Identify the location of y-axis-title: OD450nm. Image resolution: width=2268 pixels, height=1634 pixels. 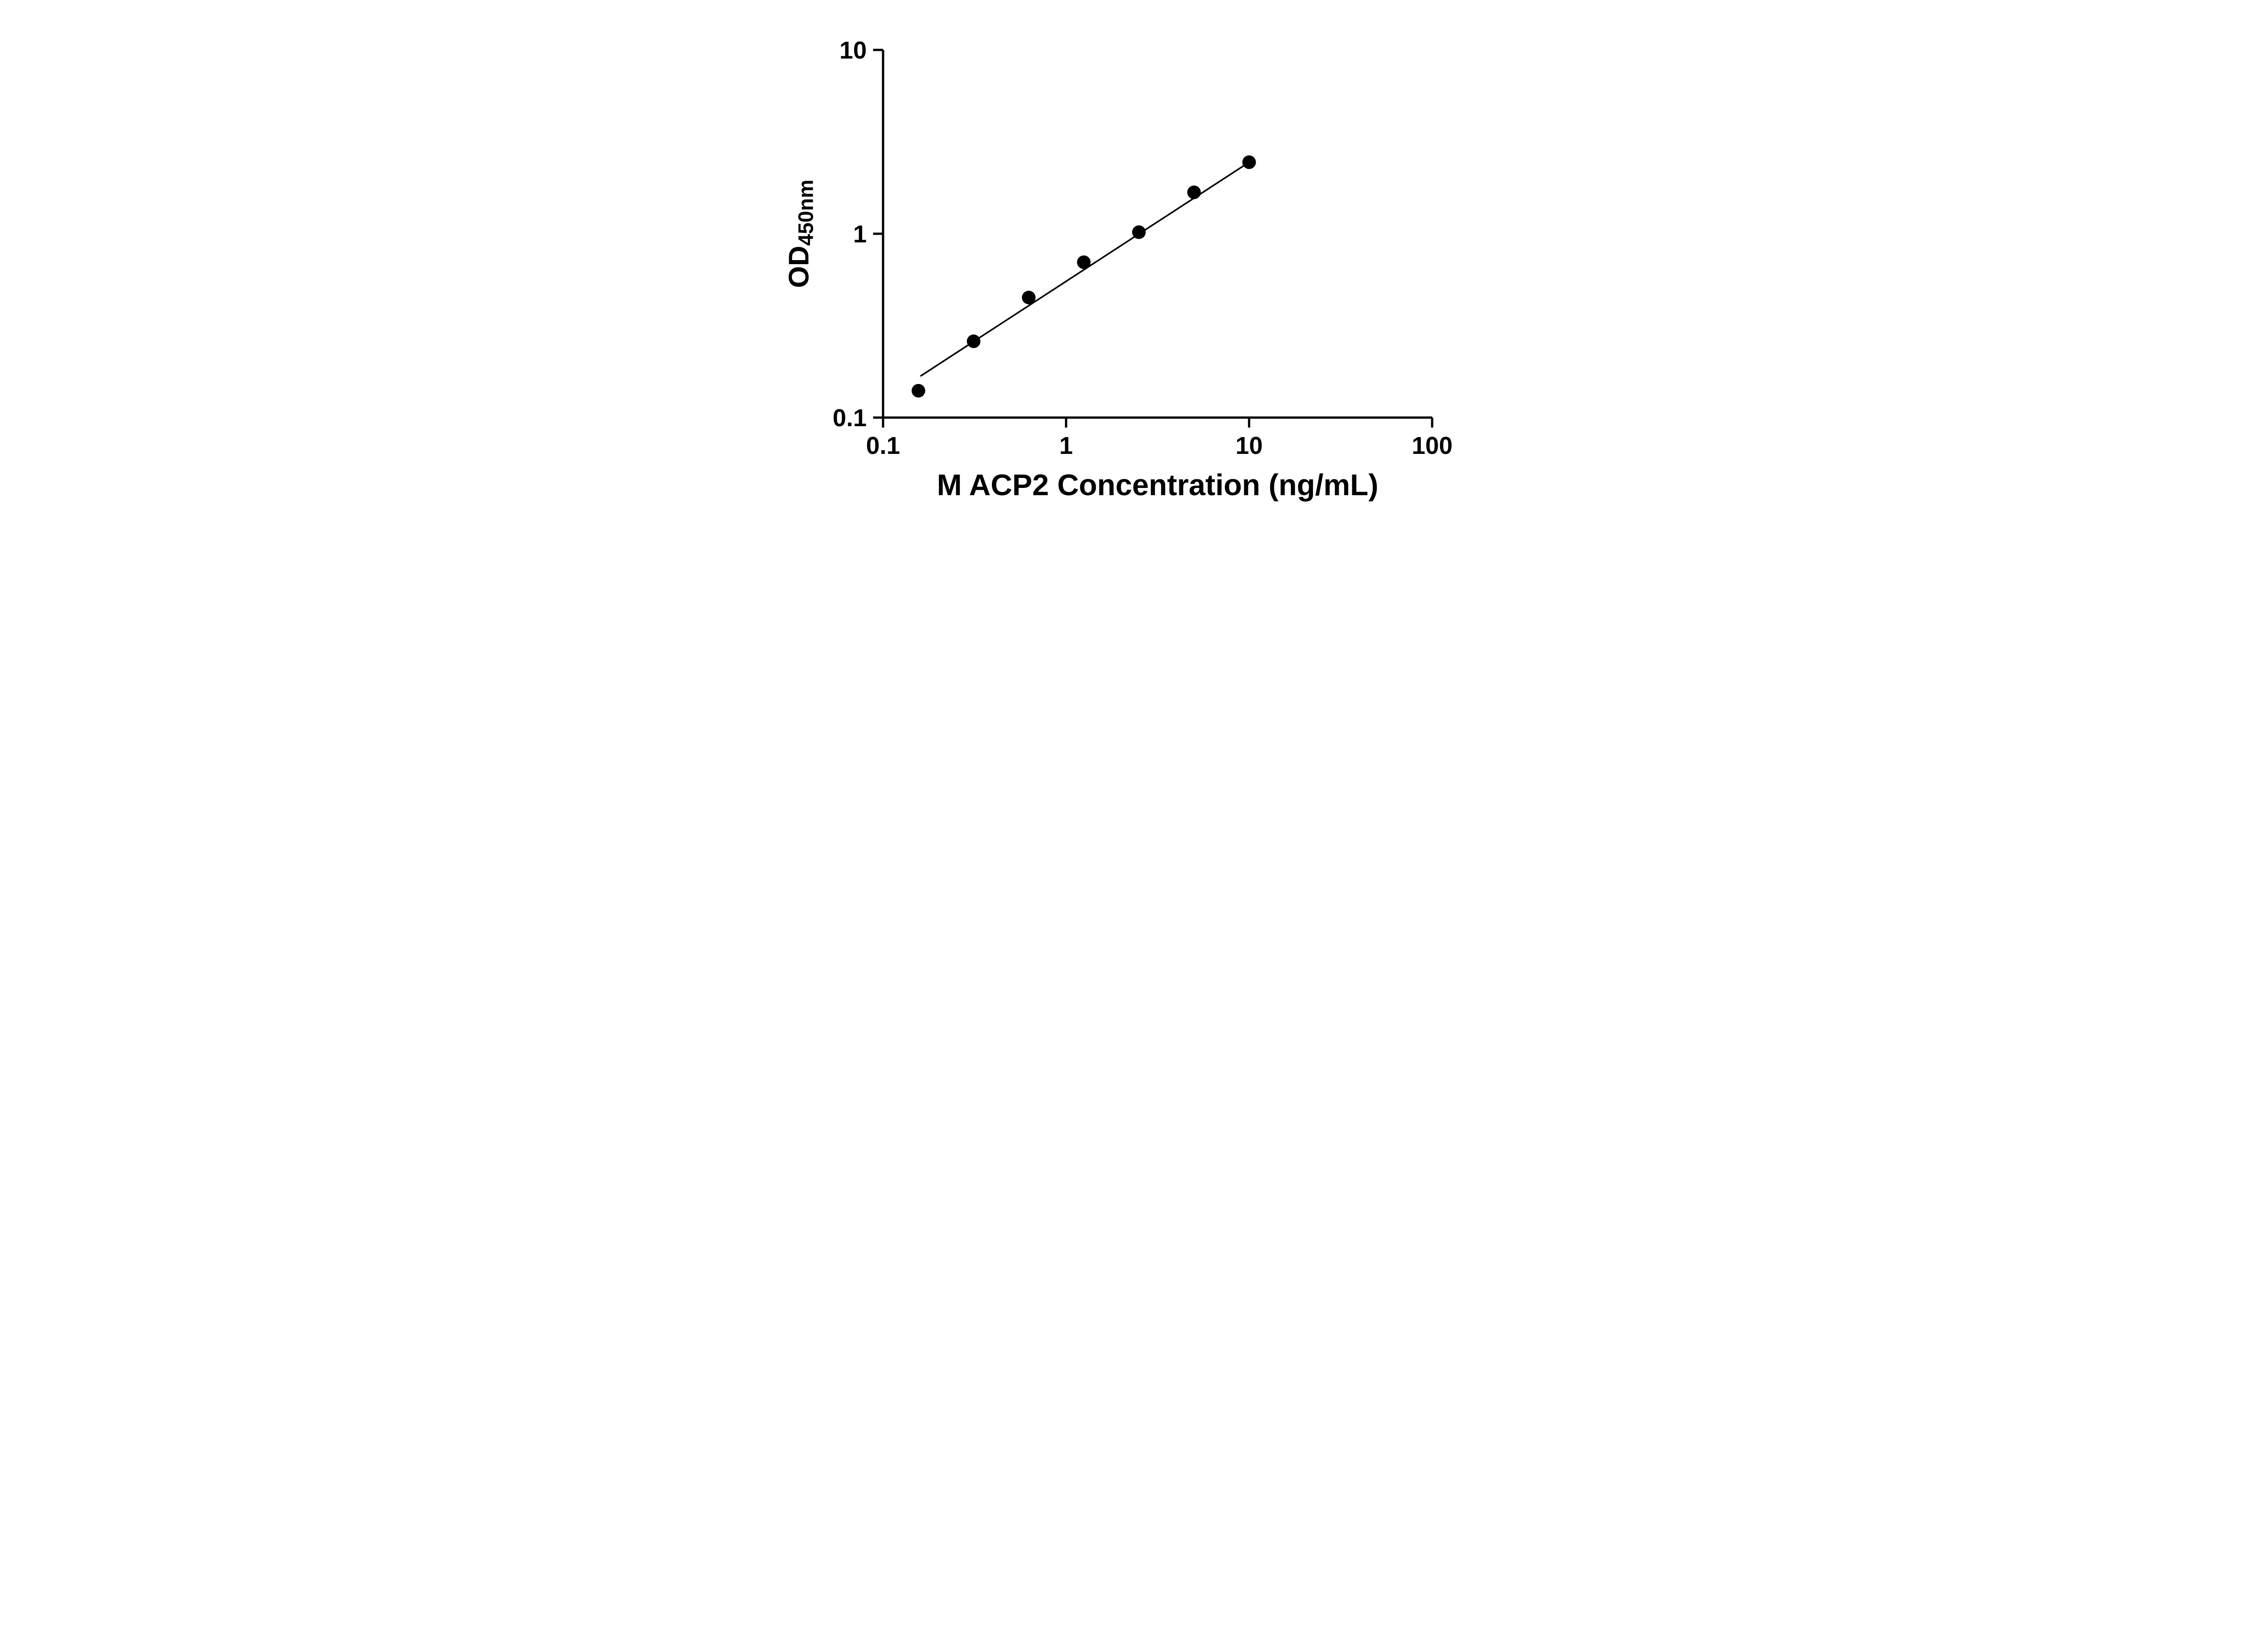
(800, 233).